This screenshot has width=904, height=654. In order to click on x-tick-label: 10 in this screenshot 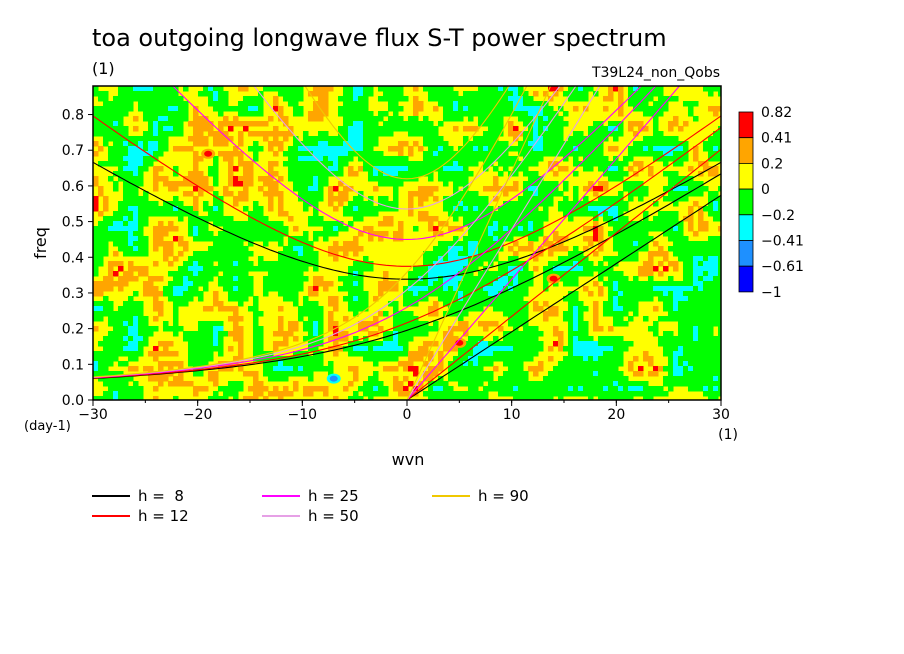, I will do `click(512, 415)`.